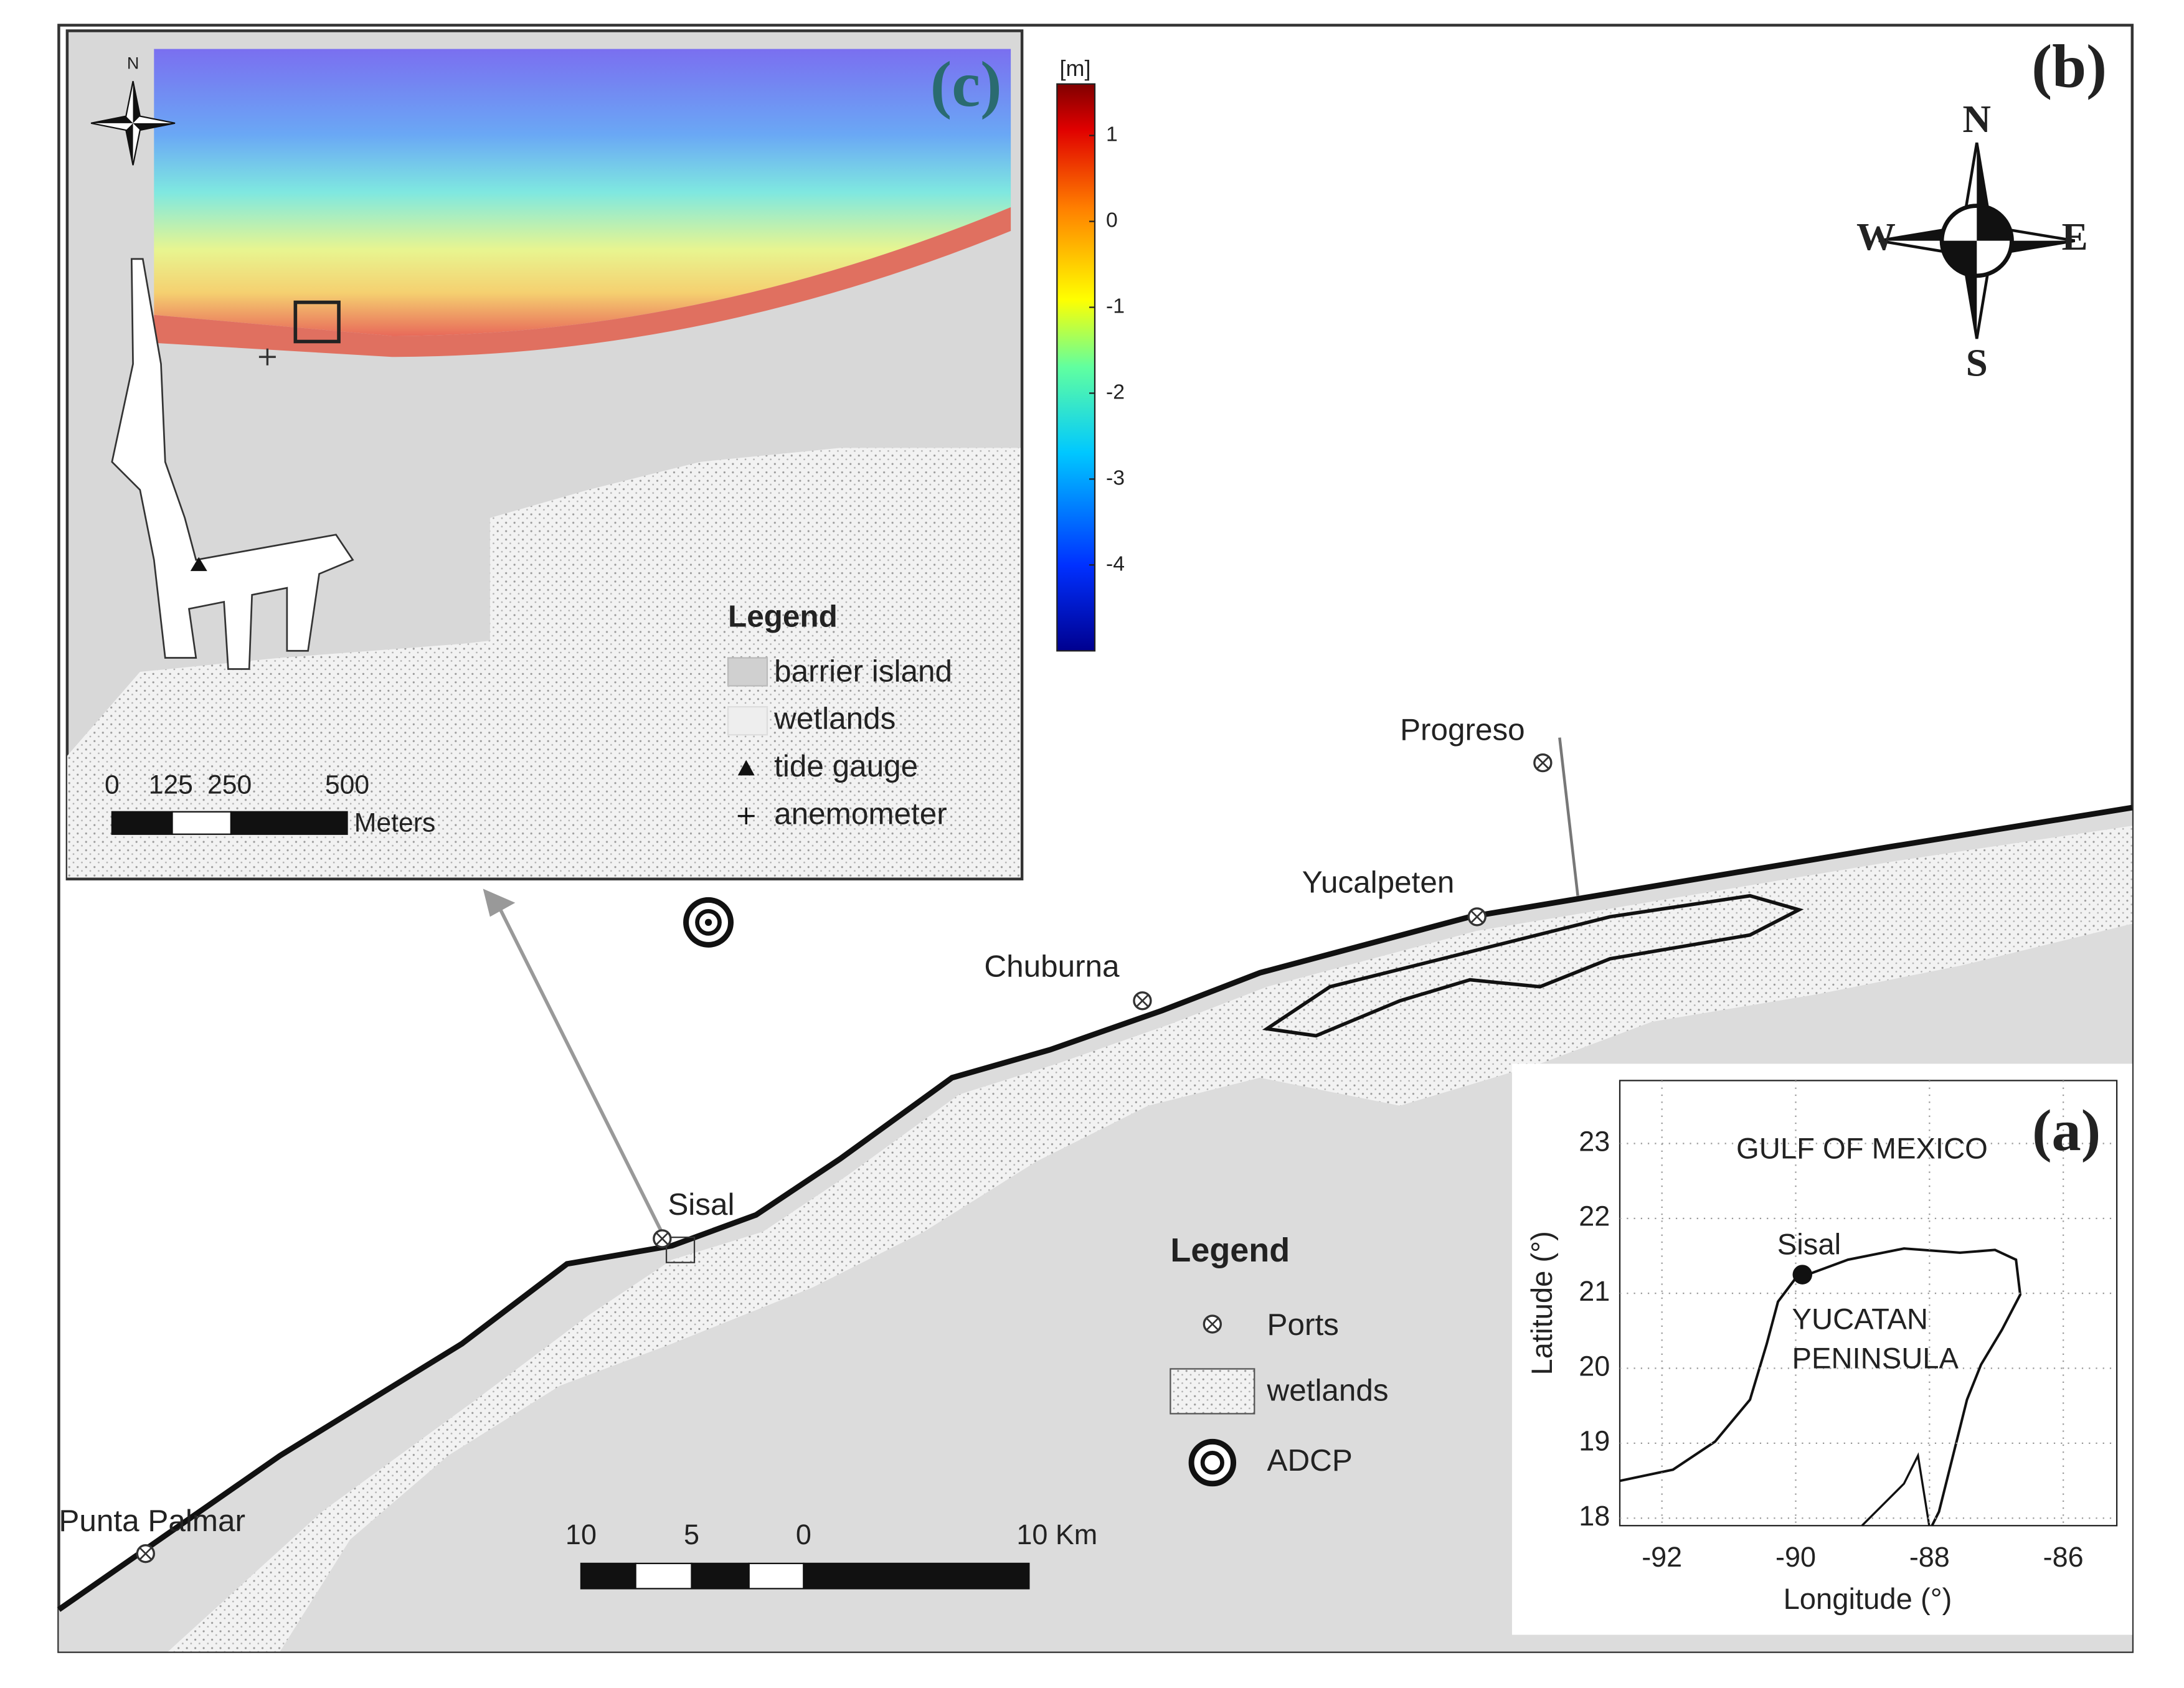 The height and width of the screenshot is (1688, 2184). I want to click on bathymetry, so click(583, 192).